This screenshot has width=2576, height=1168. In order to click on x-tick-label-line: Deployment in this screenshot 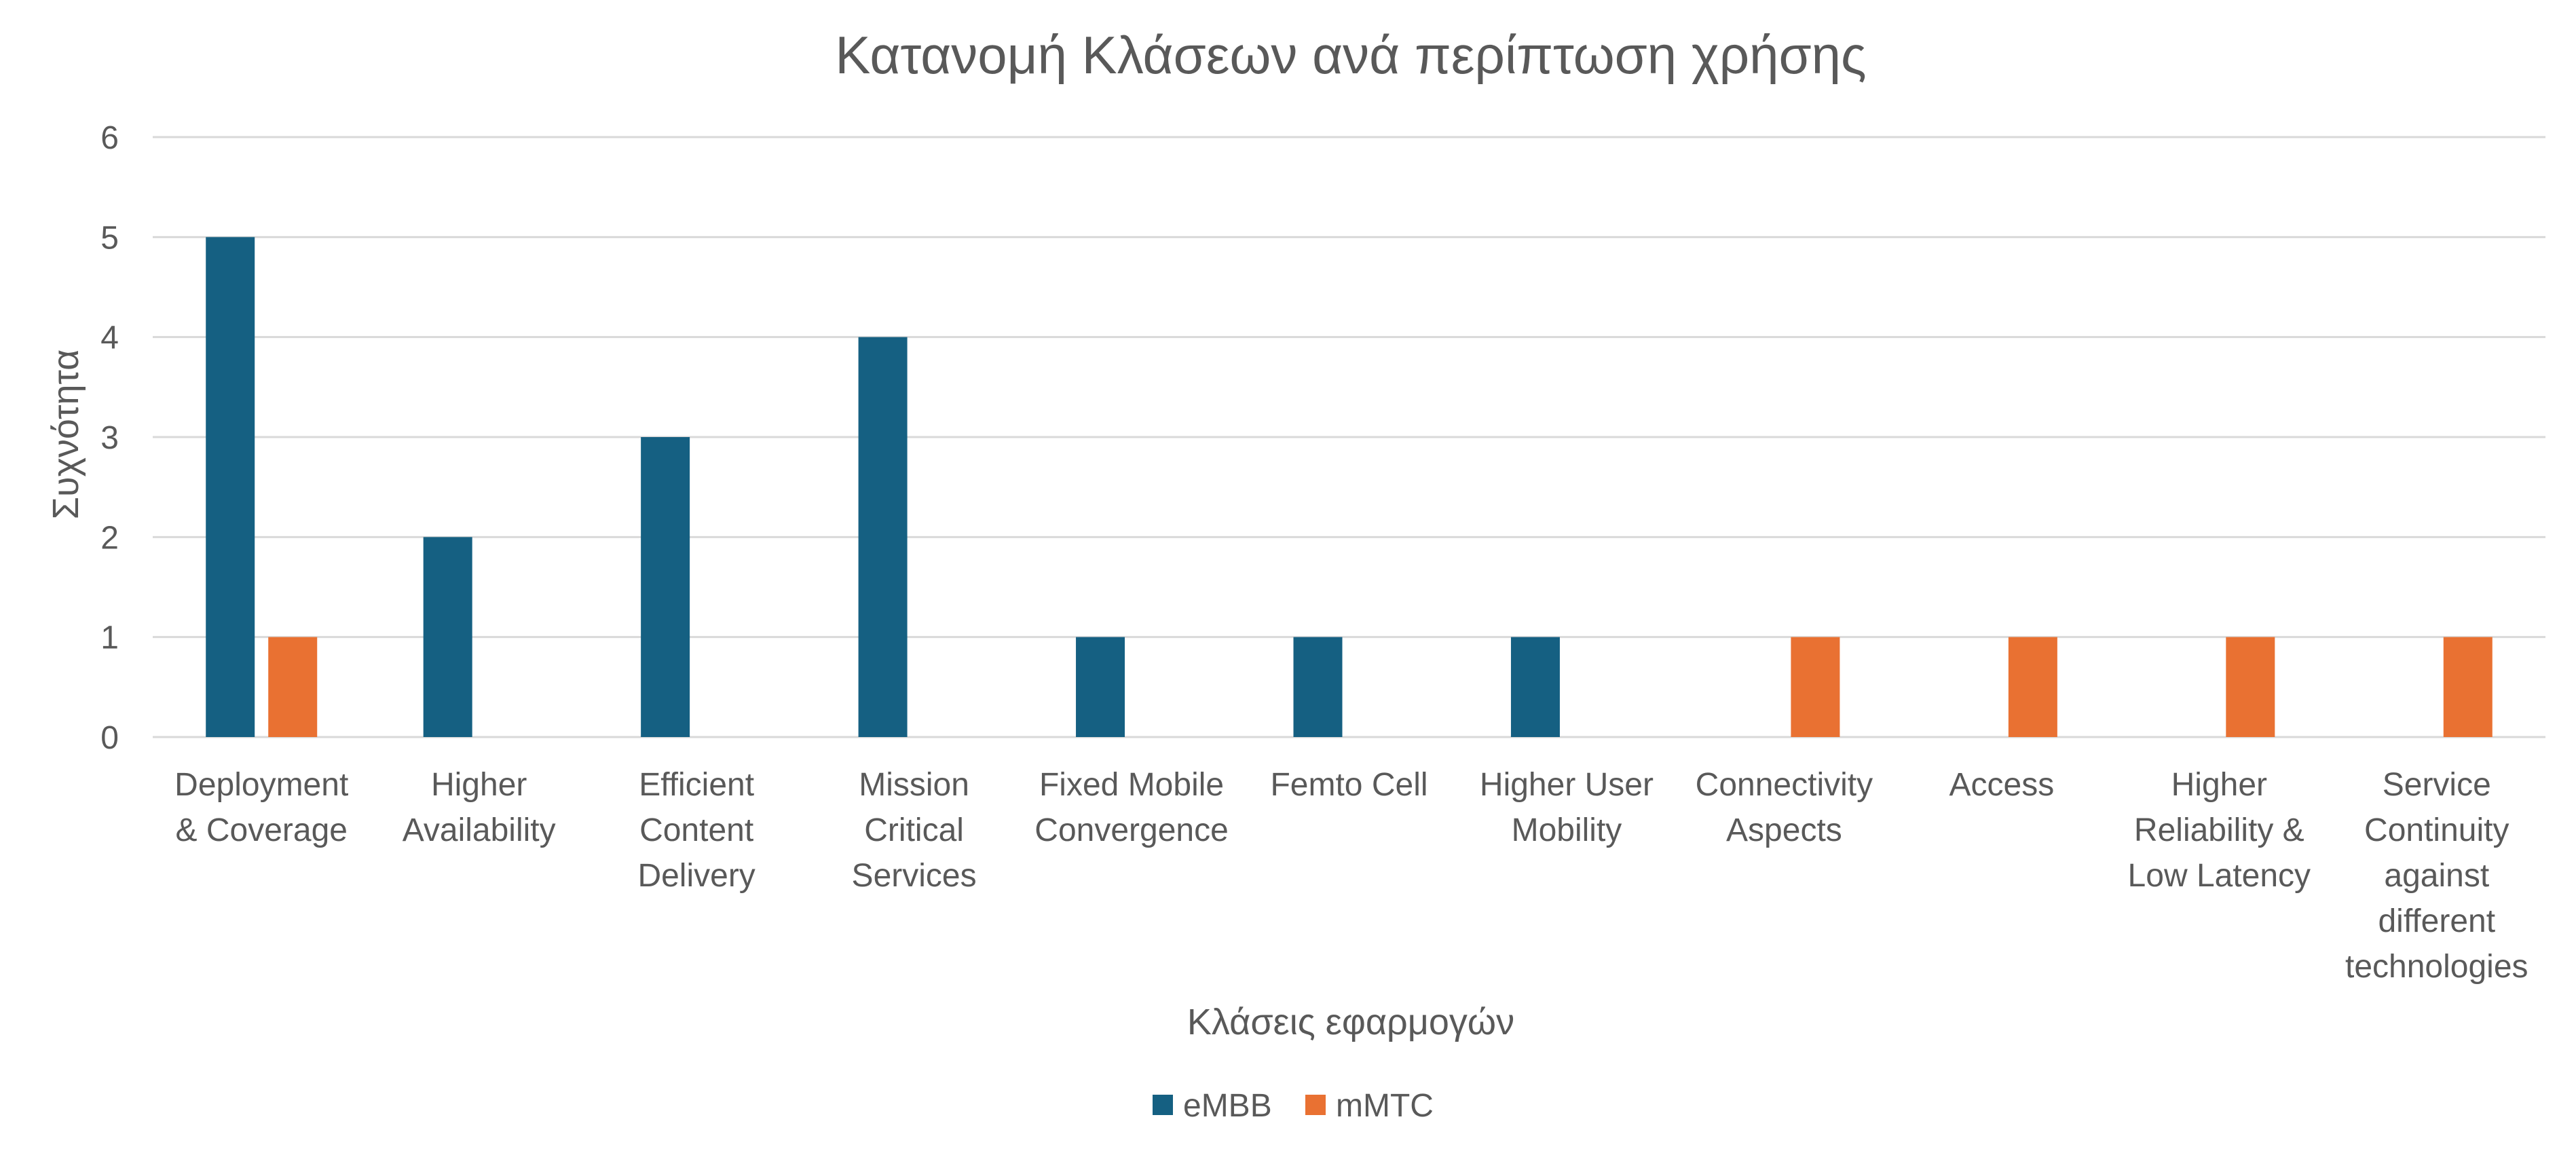, I will do `click(261, 785)`.